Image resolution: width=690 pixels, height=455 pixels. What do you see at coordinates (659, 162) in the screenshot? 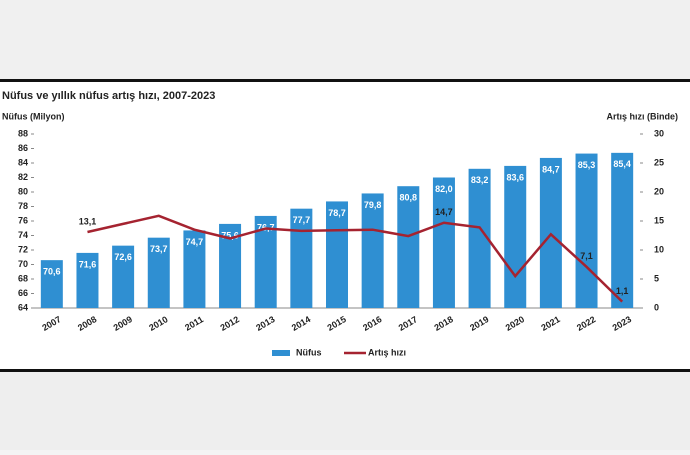
I see `y2-tick-label: 25` at bounding box center [659, 162].